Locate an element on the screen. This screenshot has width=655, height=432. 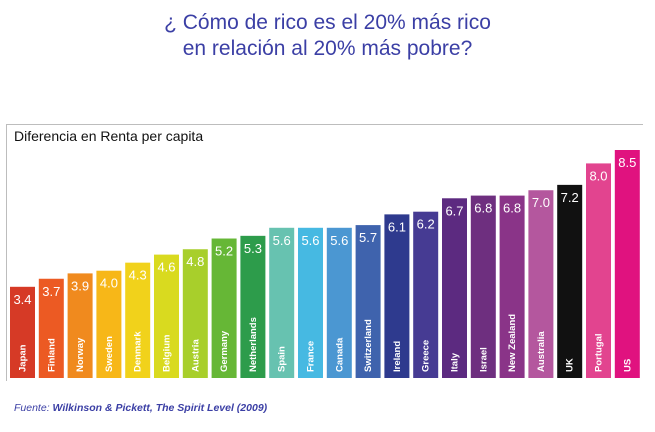
bar-sweden is located at coordinates (109, 324).